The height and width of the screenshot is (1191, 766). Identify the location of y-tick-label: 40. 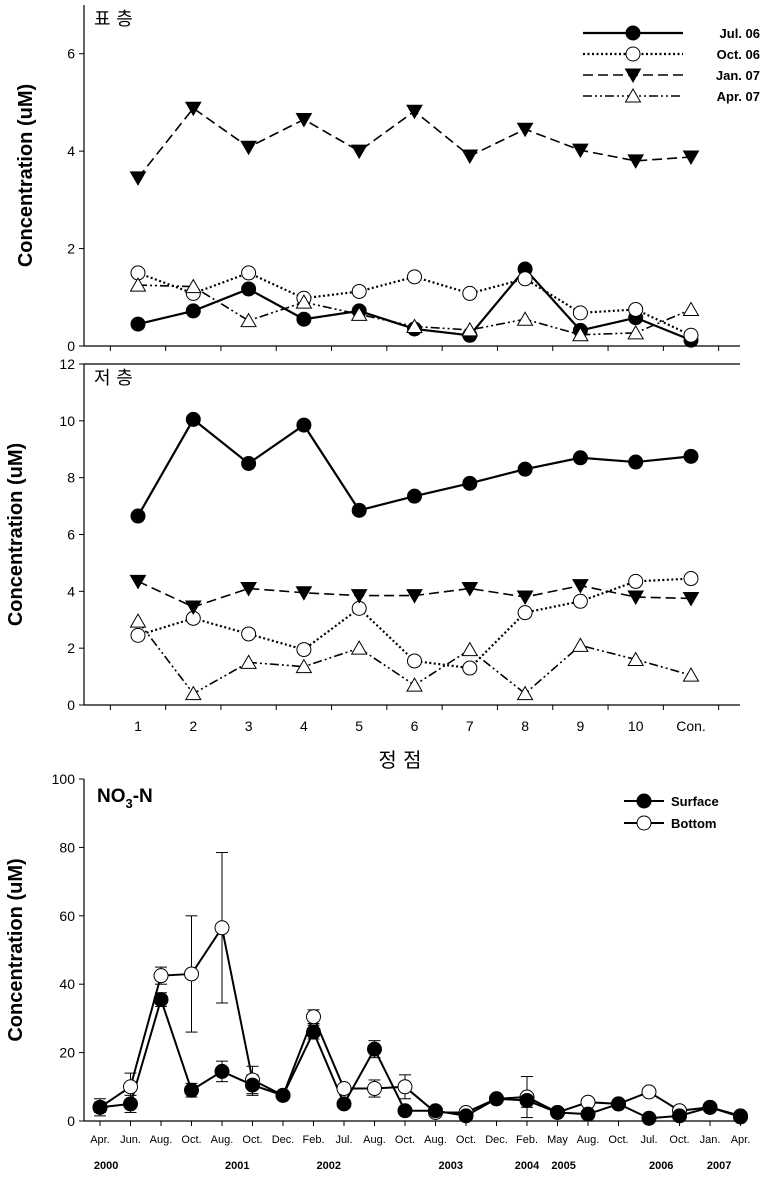
(67, 984).